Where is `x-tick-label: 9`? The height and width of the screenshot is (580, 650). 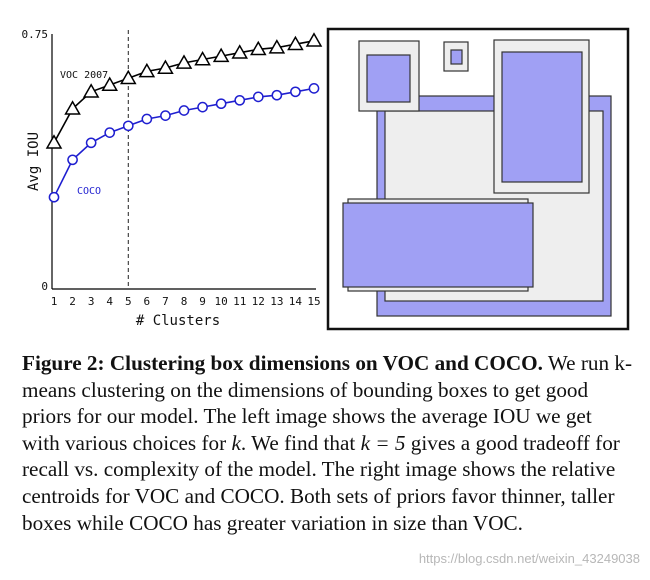 x-tick-label: 9 is located at coordinates (202, 301).